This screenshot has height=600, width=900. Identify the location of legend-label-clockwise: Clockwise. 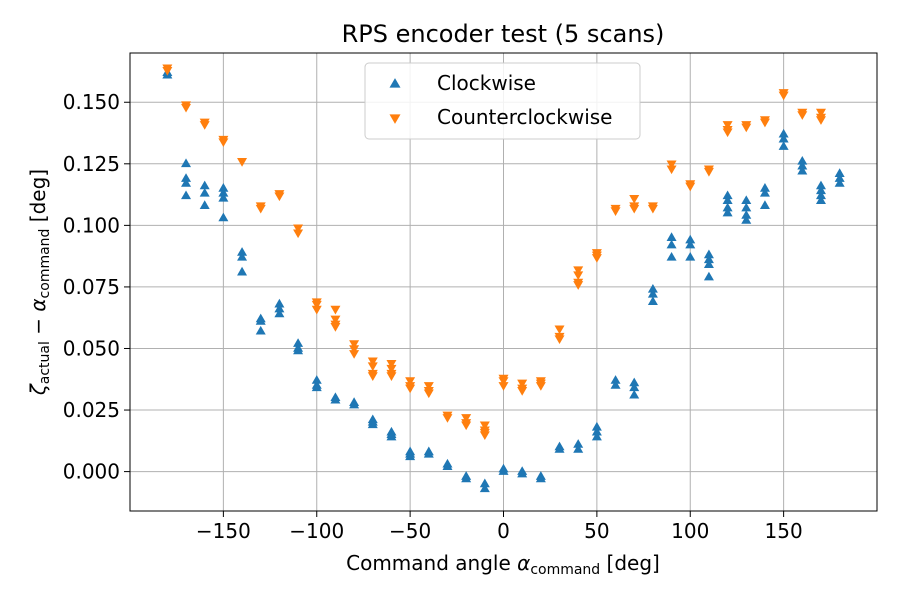
(486, 83).